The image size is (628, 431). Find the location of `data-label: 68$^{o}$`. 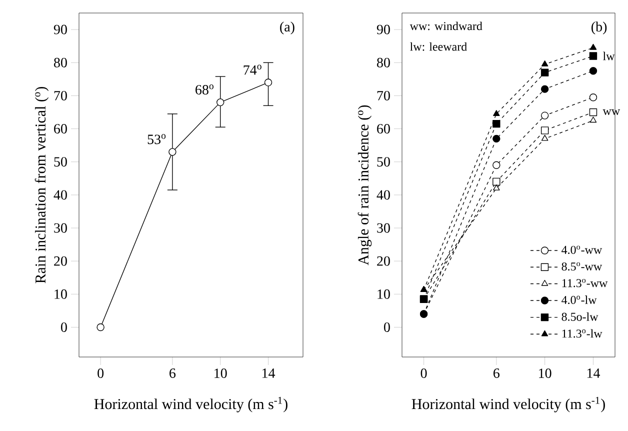

data-label: 68$^{o}$ is located at coordinates (205, 89).